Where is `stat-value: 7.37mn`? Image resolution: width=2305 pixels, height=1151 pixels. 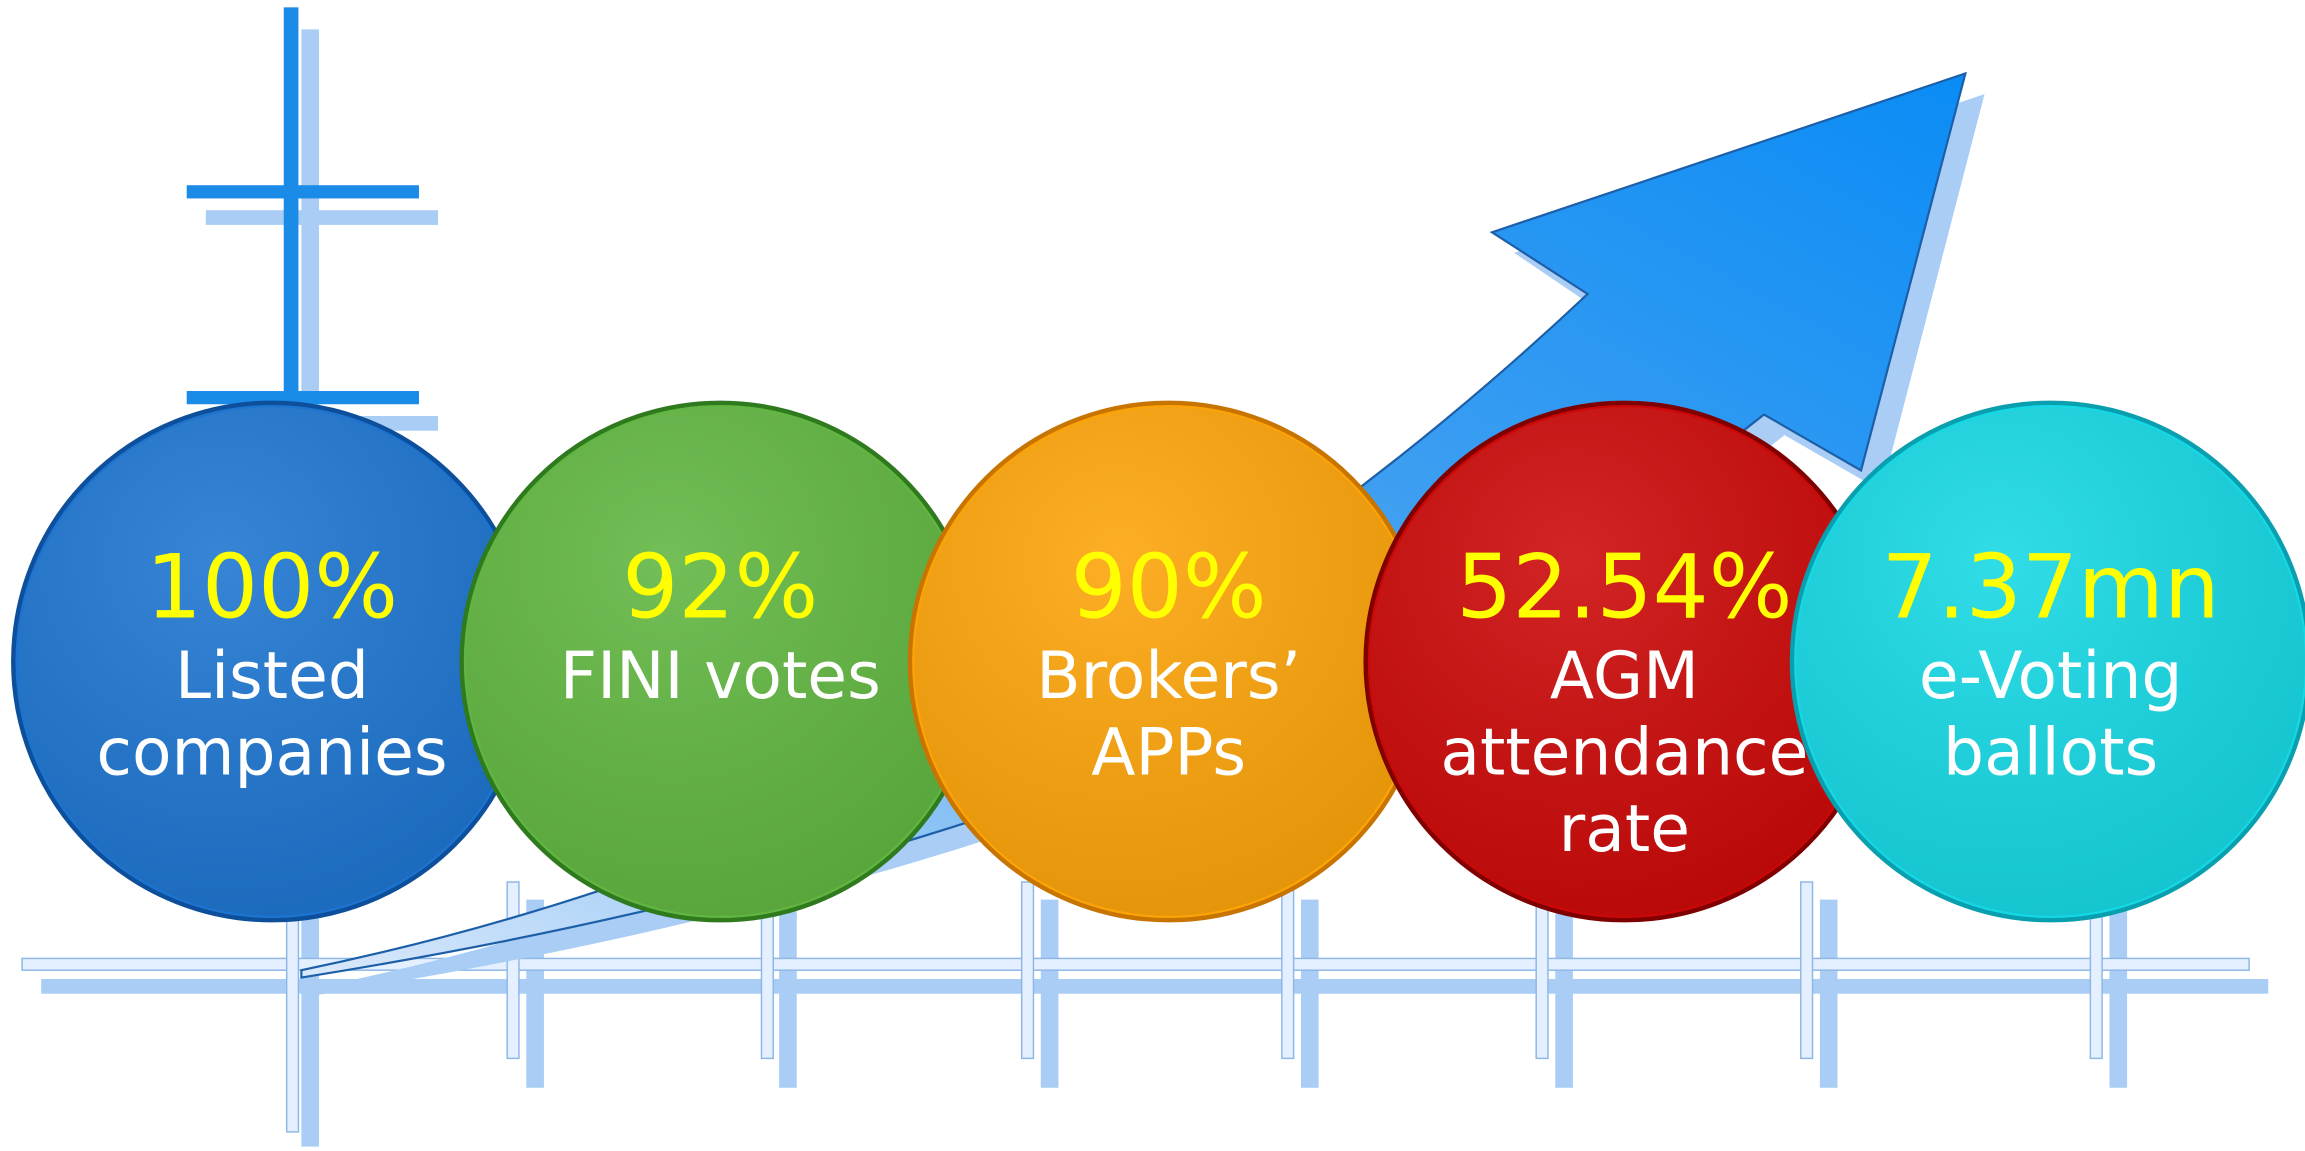
stat-value: 7.37mn is located at coordinates (2051, 586).